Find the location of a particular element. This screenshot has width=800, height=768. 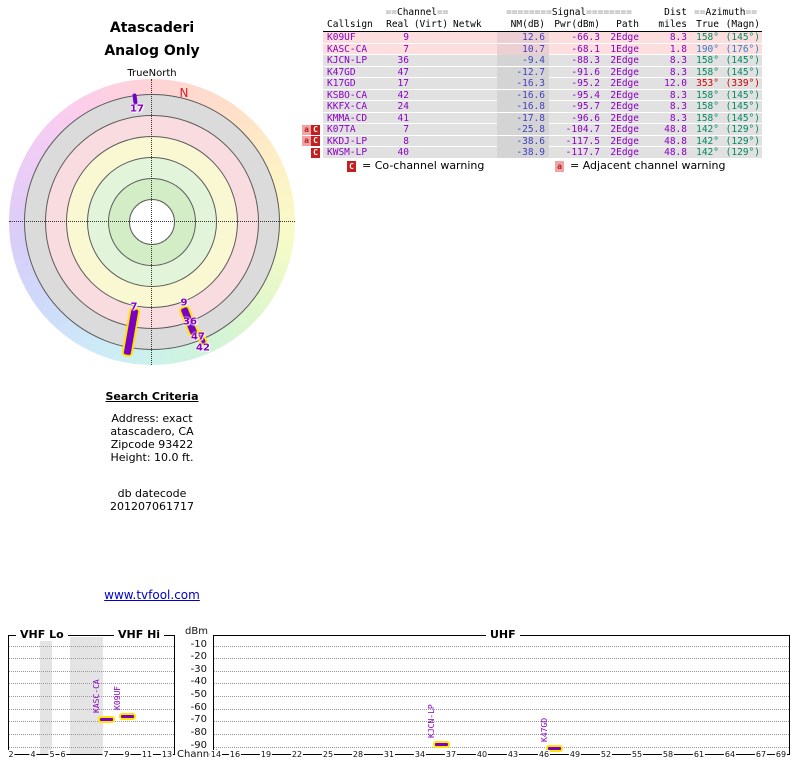

channel-tick: 2 is located at coordinates (11, 754).